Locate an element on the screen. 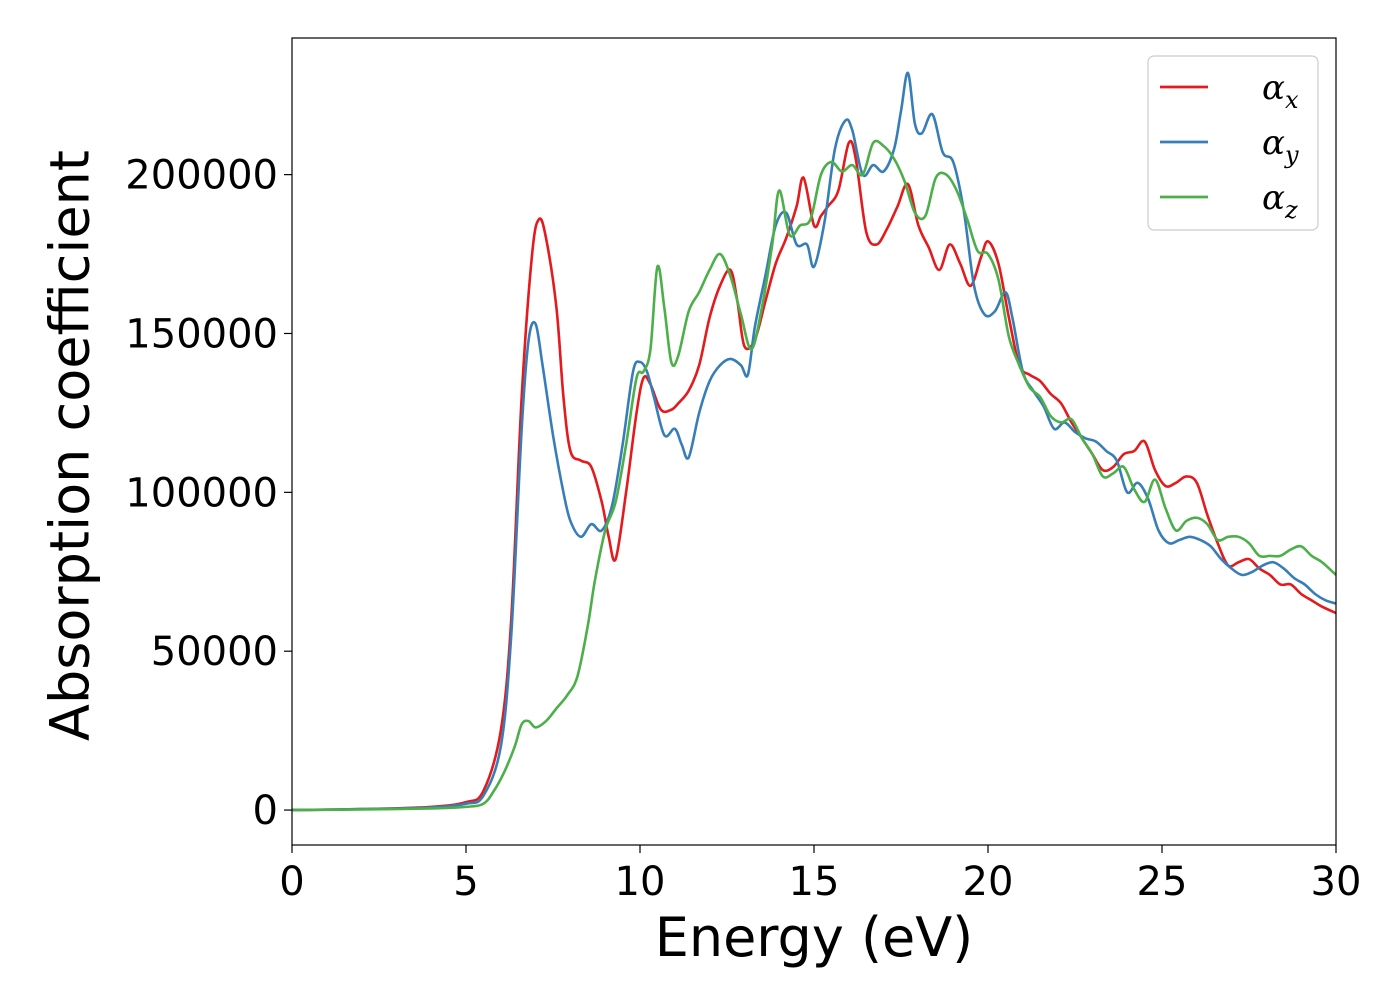 The height and width of the screenshot is (1004, 1400). y-tick-label: 100000 is located at coordinates (201, 493).